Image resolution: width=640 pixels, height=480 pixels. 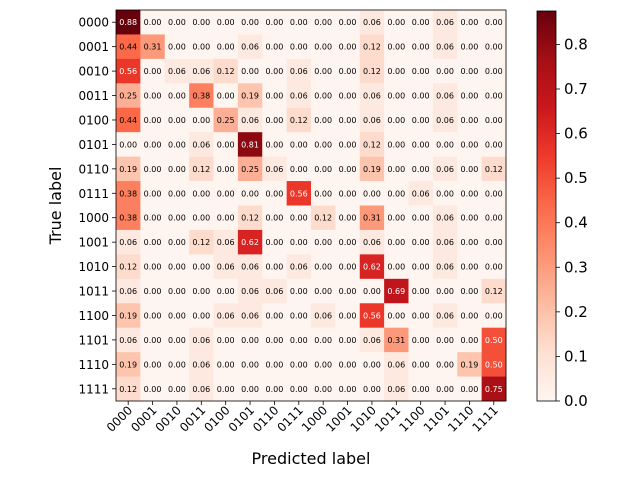 What do you see at coordinates (201, 96) in the screenshot?
I see `cell-value-label: 0.38` at bounding box center [201, 96].